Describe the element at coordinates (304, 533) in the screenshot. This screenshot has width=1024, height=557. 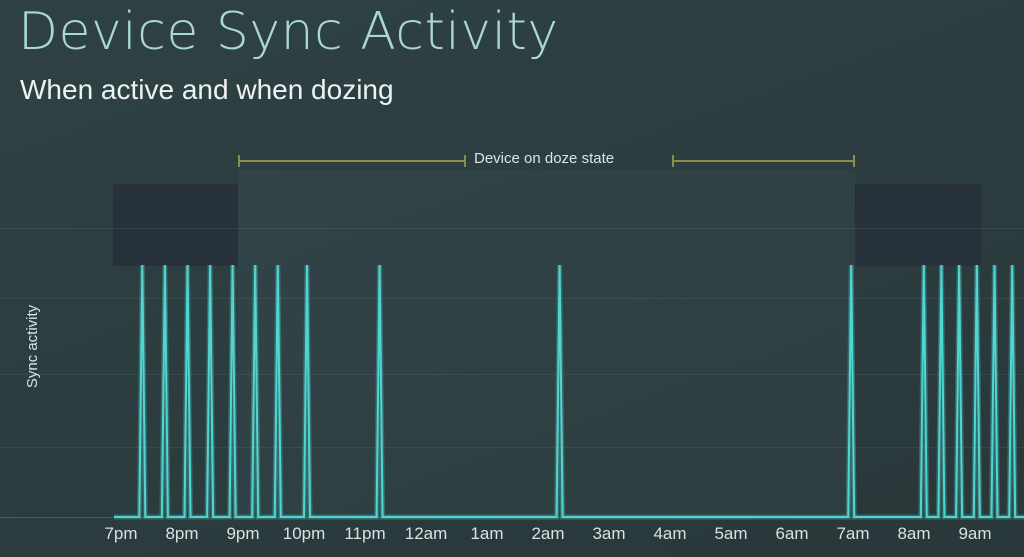
I see `x-axis-tick: 10pm` at that location.